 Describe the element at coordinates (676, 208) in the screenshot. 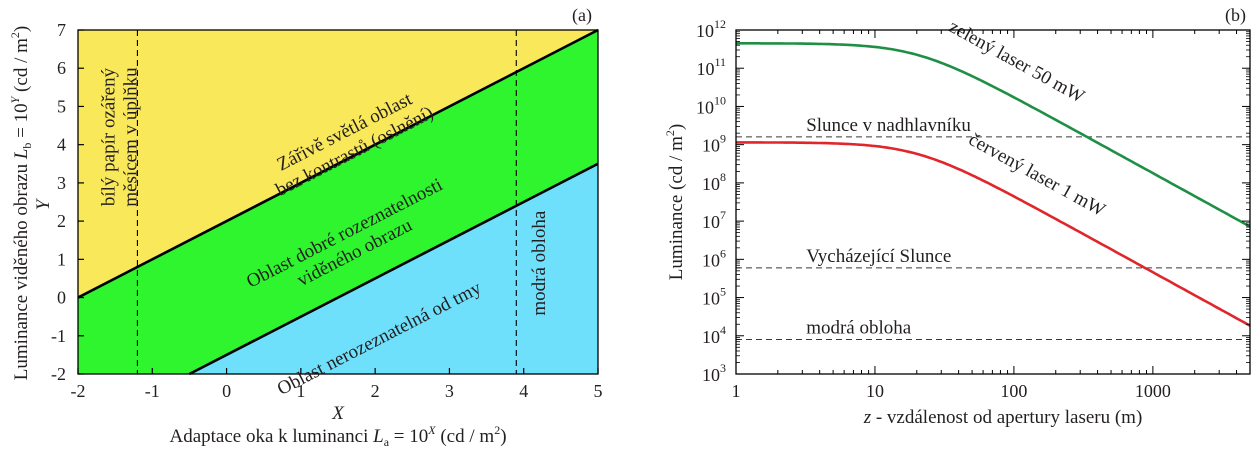

I see `y-axis-label-b-text: Luminance (cd / m` at that location.